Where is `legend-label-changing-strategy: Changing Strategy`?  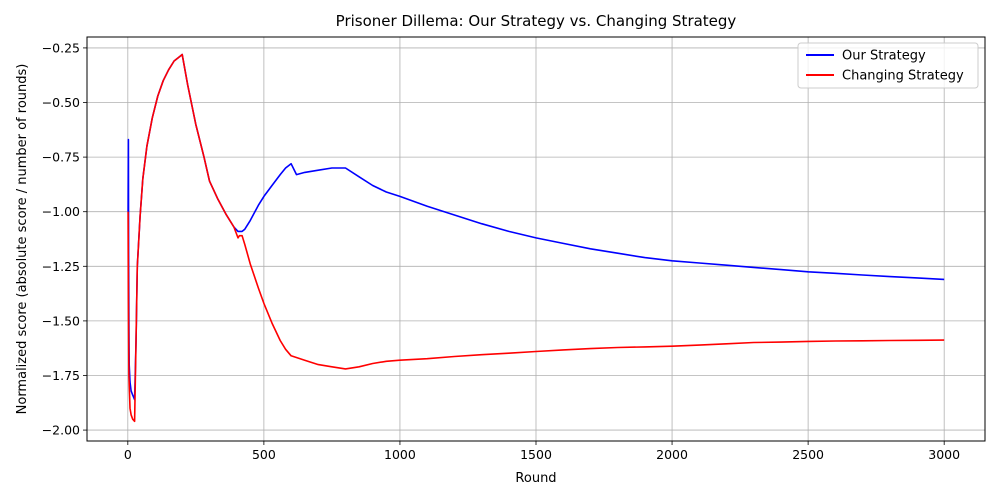
legend-label-changing-strategy: Changing Strategy is located at coordinates (903, 76).